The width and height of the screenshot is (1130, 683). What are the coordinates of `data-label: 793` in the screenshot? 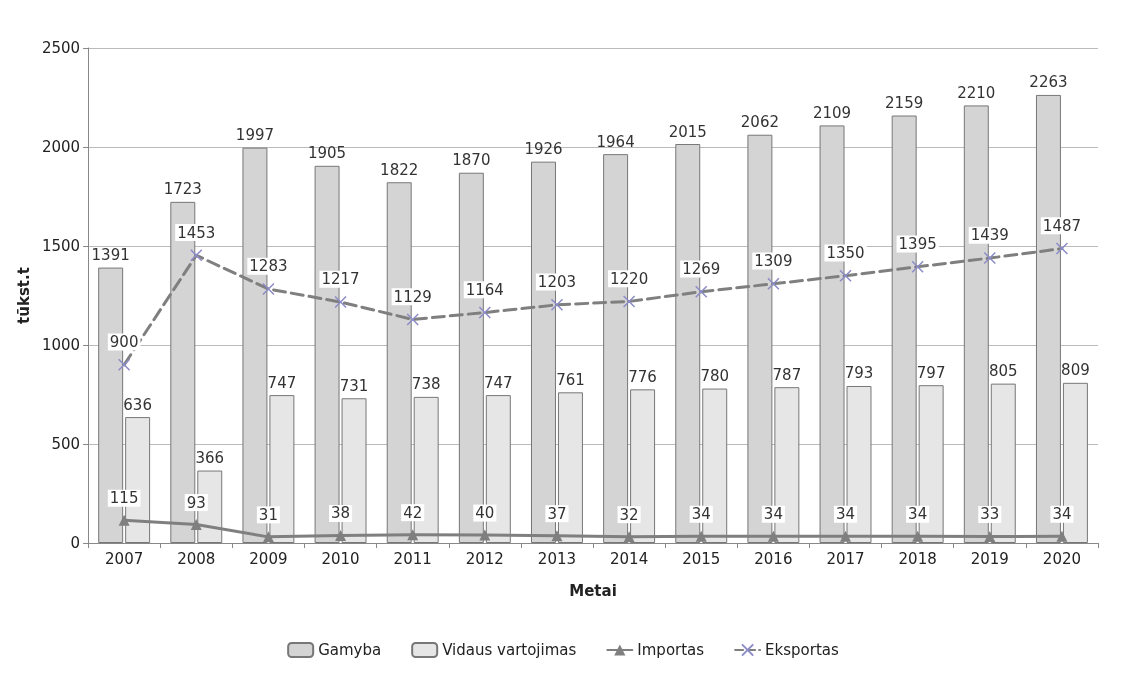 It's located at (859, 373).